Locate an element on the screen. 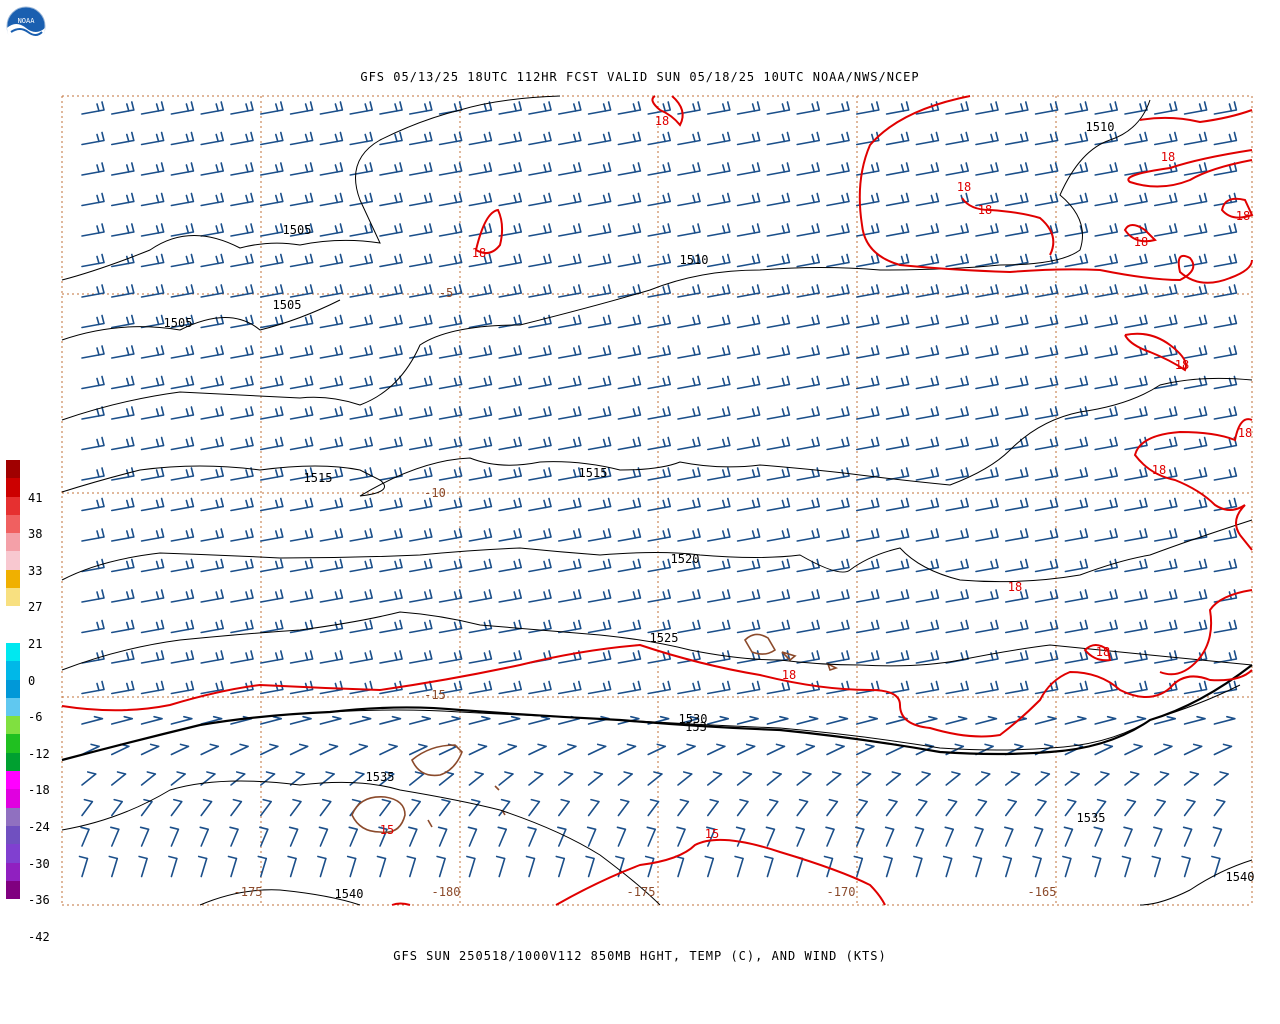  scale-label: -42 is located at coordinates (39, 936).